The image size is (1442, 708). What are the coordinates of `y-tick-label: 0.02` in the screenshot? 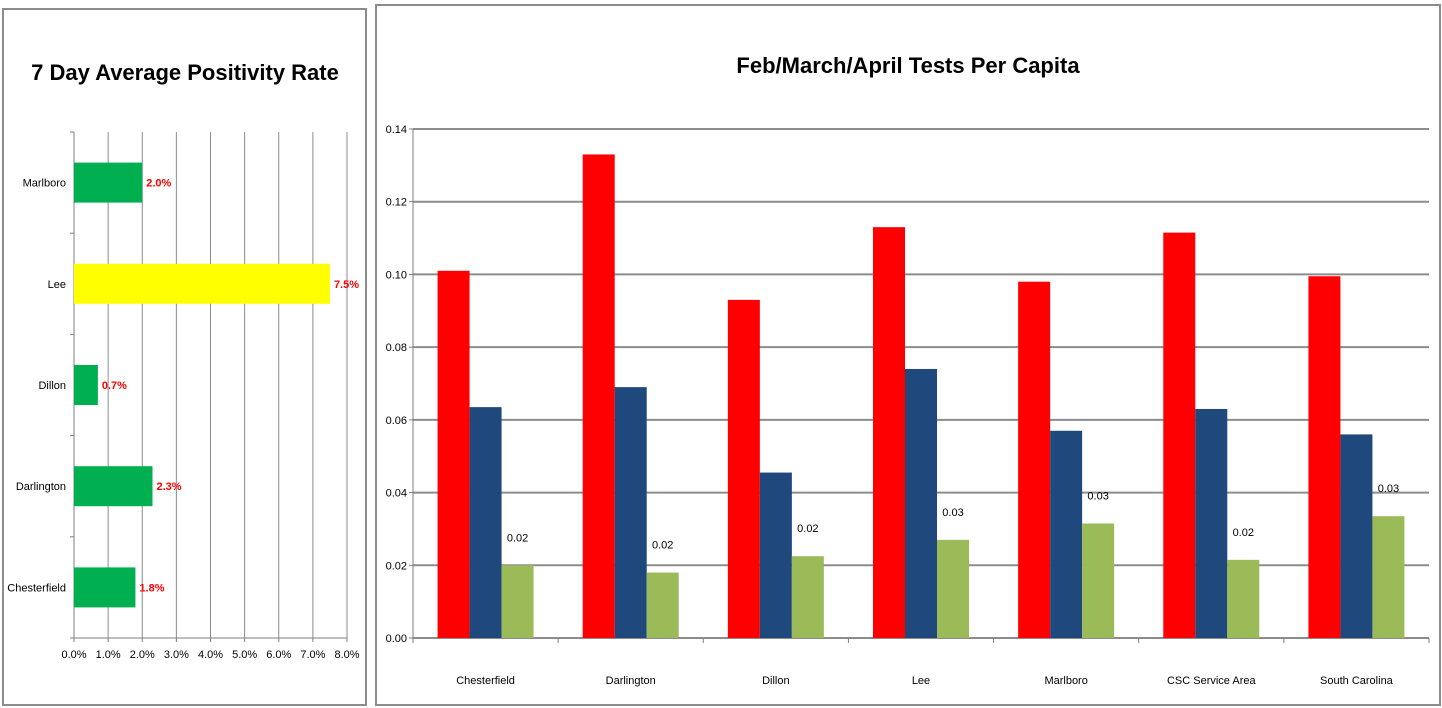 It's located at (396, 566).